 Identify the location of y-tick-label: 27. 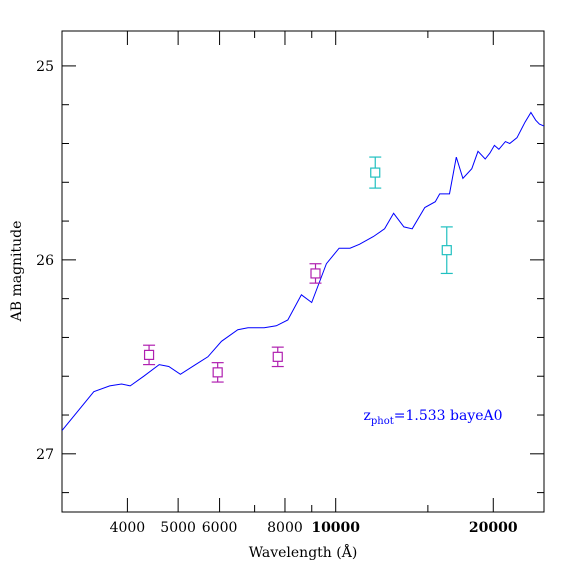
(45, 455).